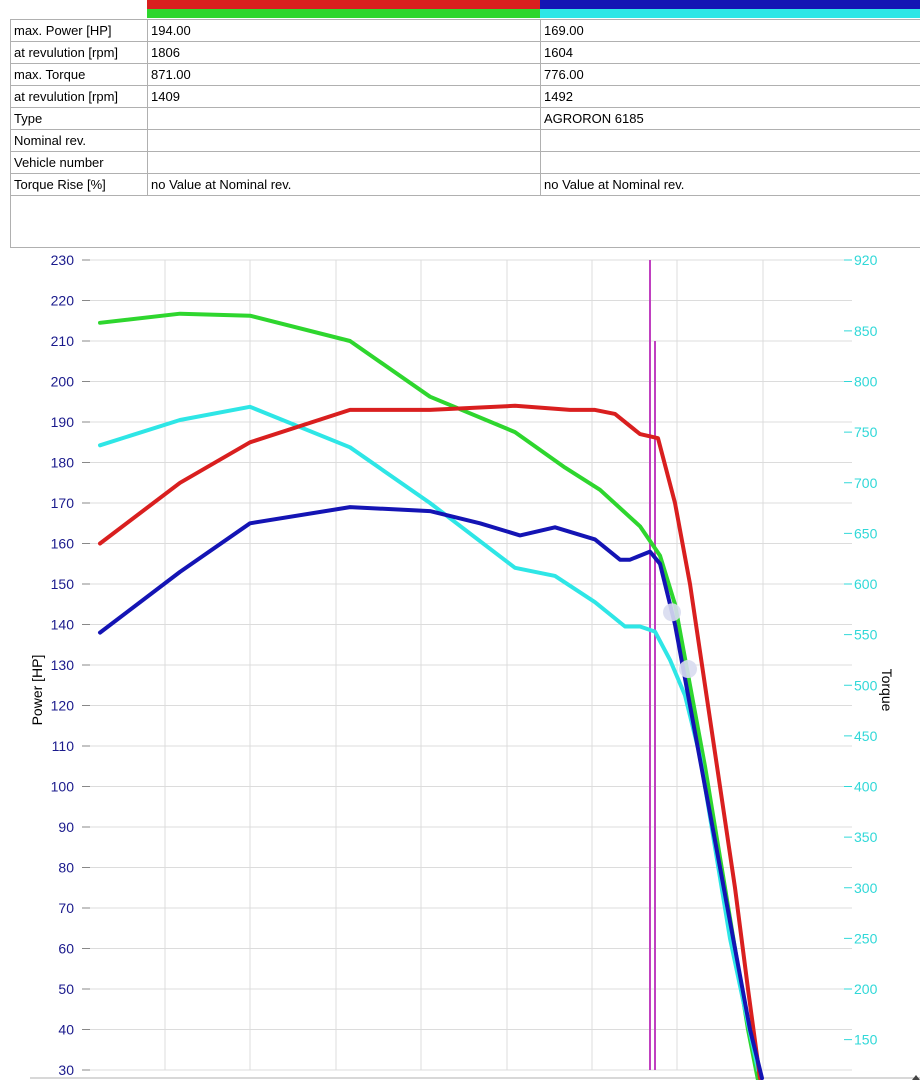  What do you see at coordinates (79, 162) in the screenshot?
I see `row-label: Vehicle number` at bounding box center [79, 162].